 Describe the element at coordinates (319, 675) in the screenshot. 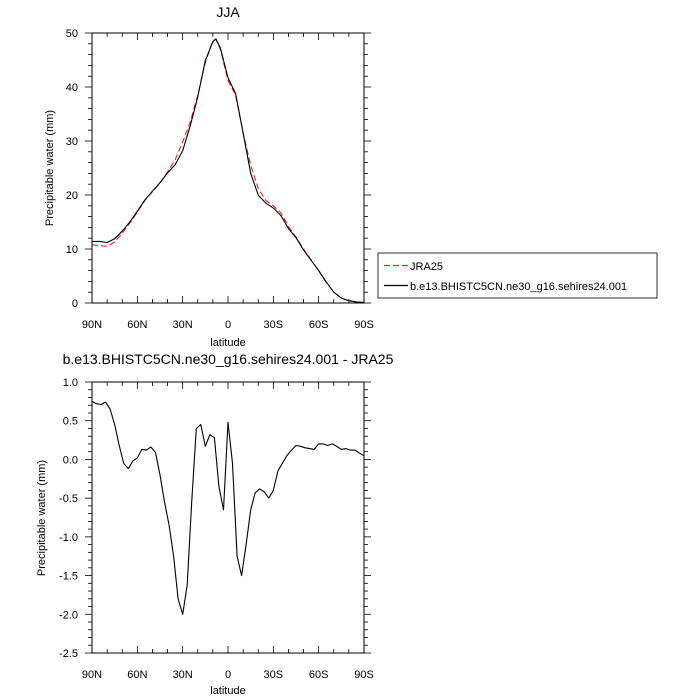

I see `bottom-chart-xtick-label: 60S` at that location.